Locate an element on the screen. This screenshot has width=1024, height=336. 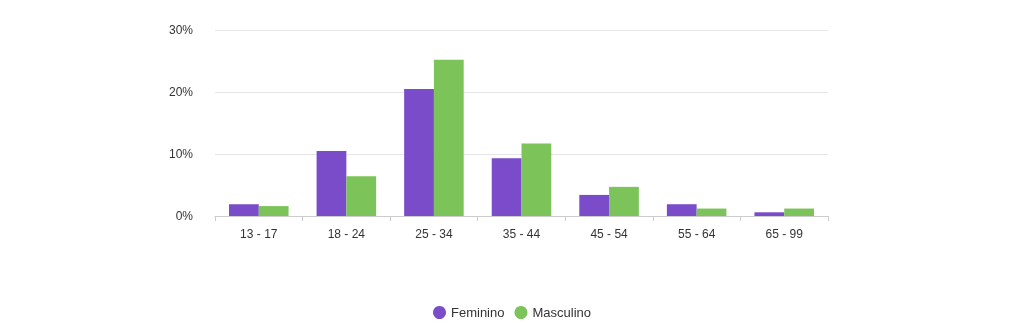
legend-label: Feminino is located at coordinates (478, 312).